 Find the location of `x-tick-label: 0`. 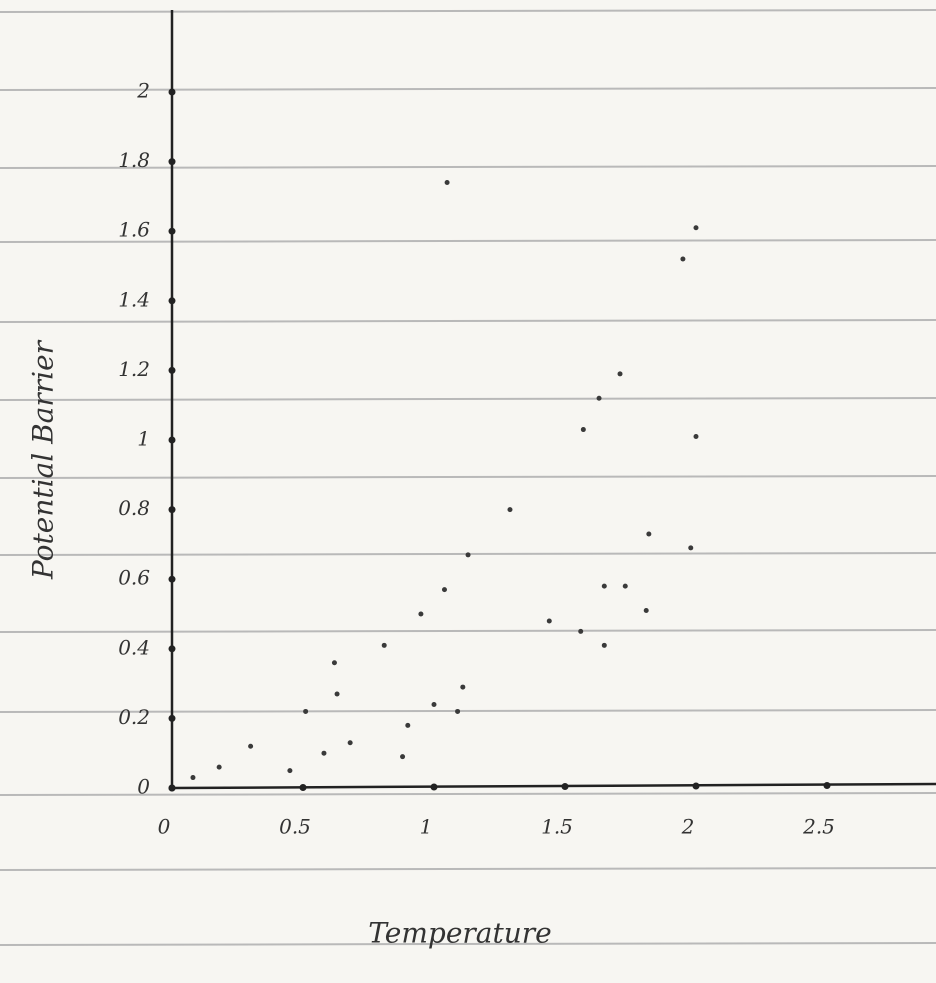

x-tick-label: 0 is located at coordinates (164, 827).